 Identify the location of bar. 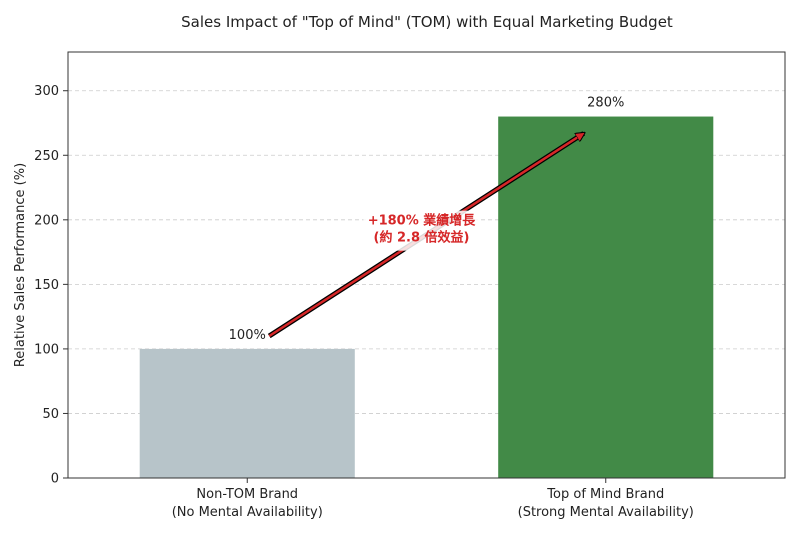
(247, 413).